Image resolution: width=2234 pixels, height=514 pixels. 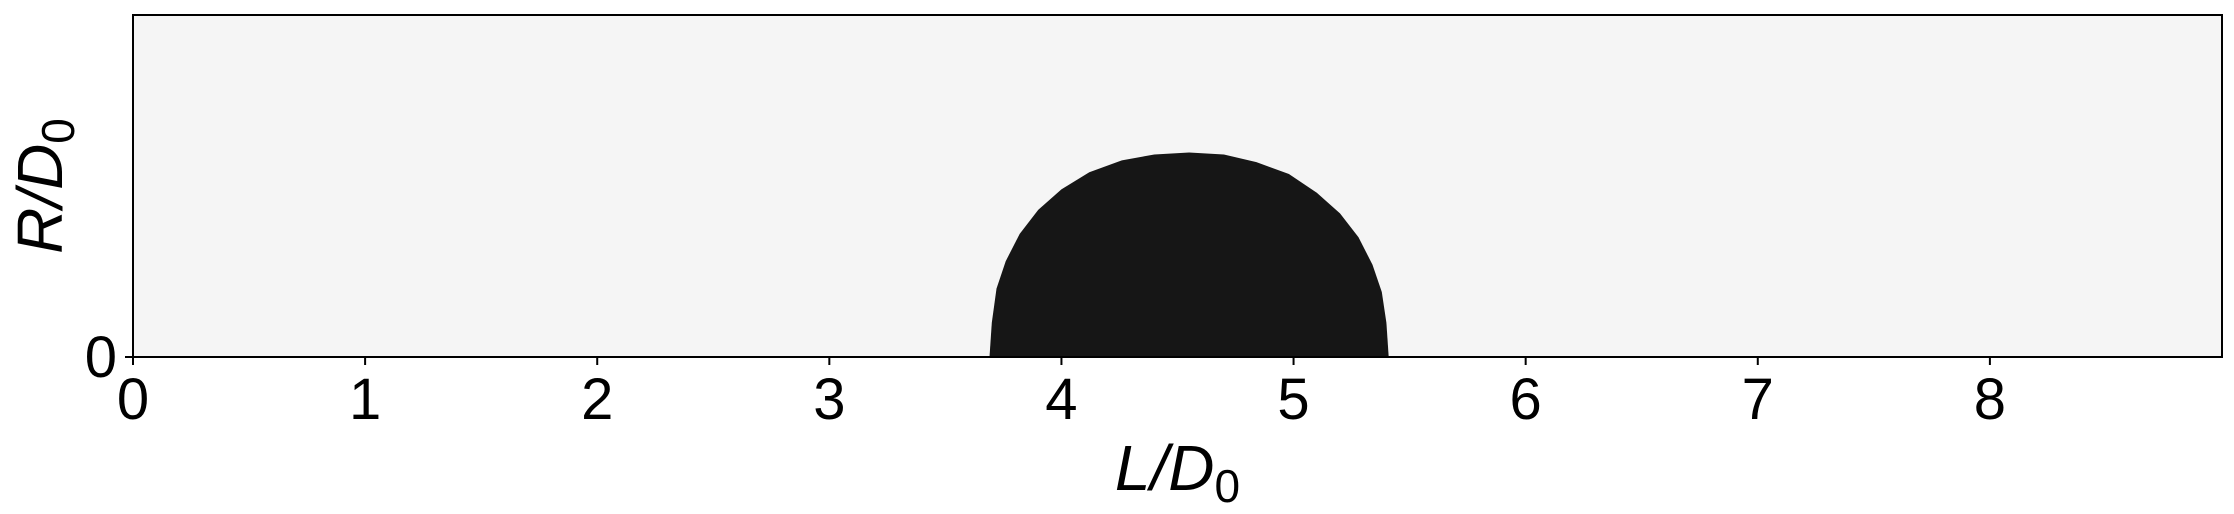 What do you see at coordinates (40, 199) in the screenshot?
I see `y-axis-label-main: R/D` at bounding box center [40, 199].